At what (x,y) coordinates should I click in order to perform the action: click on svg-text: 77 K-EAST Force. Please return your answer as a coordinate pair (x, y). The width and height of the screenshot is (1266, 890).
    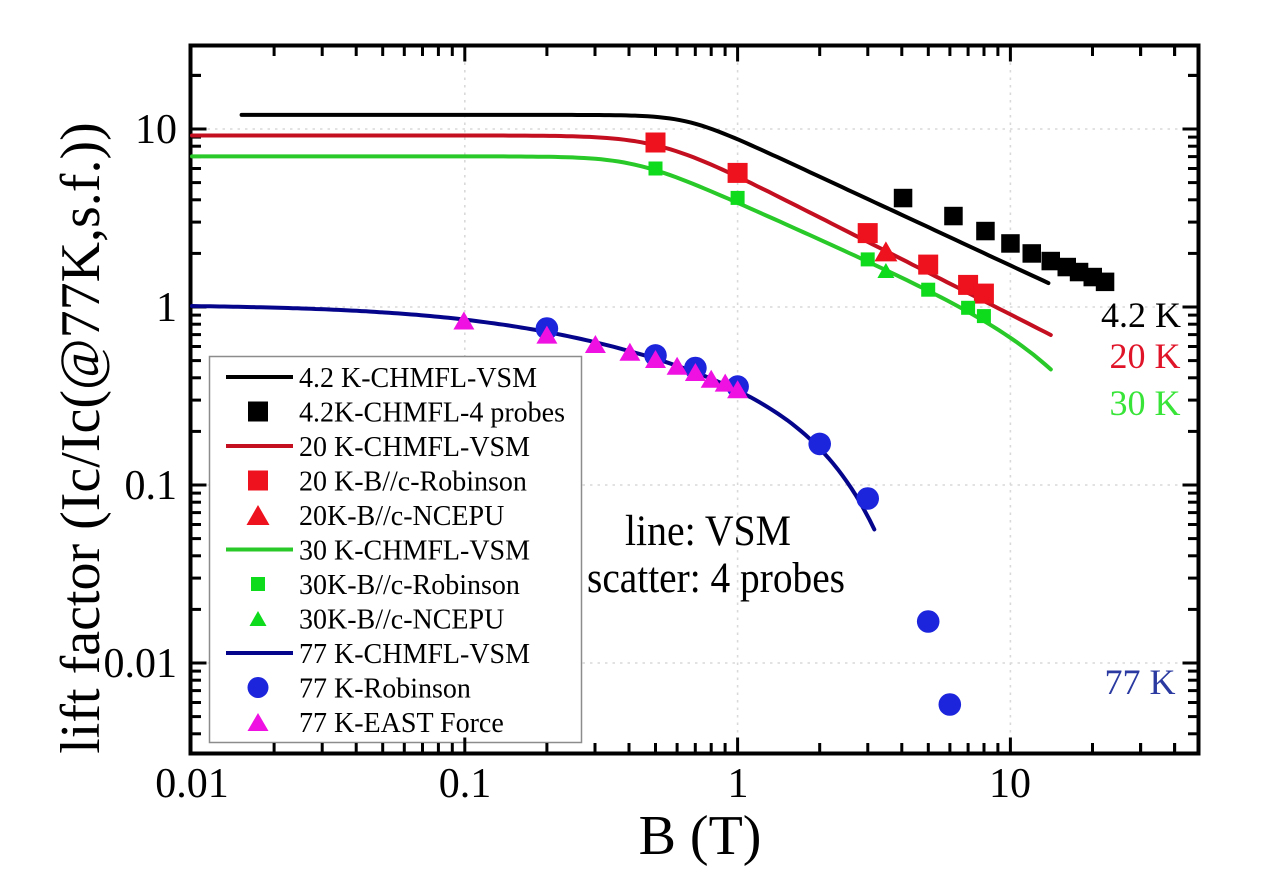
    Looking at the image, I should click on (401, 723).